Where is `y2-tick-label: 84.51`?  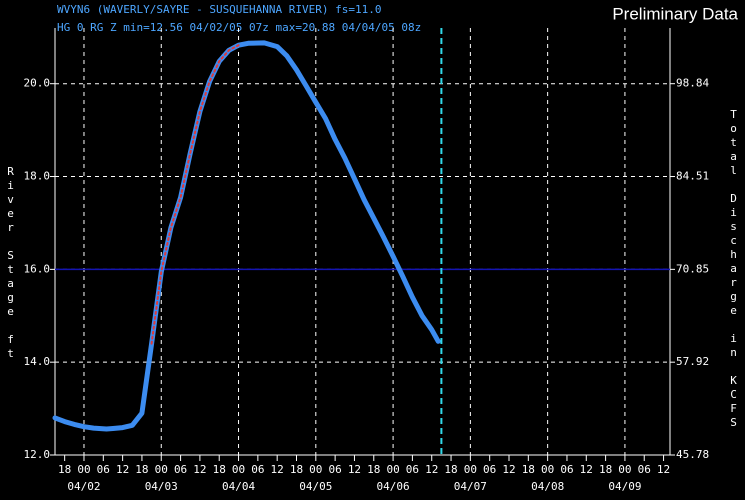 y2-tick-label: 84.51 is located at coordinates (692, 176).